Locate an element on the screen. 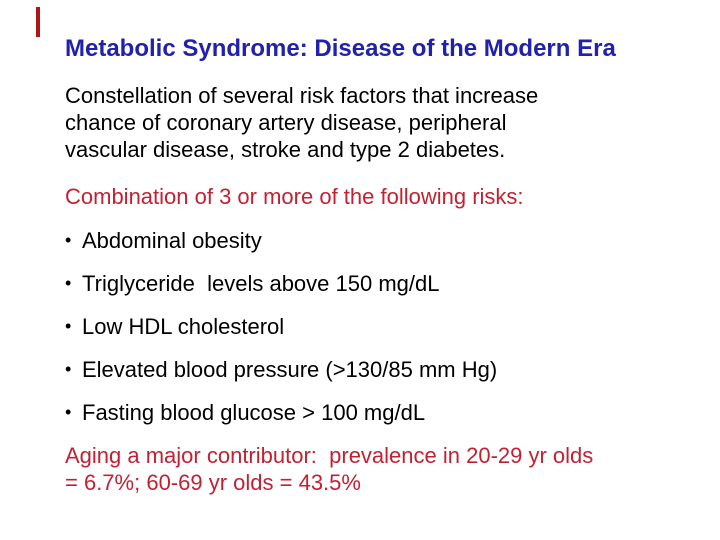 Image resolution: width=720 pixels, height=540 pixels. bullet-text: Abdominal obesity is located at coordinates (172, 240).